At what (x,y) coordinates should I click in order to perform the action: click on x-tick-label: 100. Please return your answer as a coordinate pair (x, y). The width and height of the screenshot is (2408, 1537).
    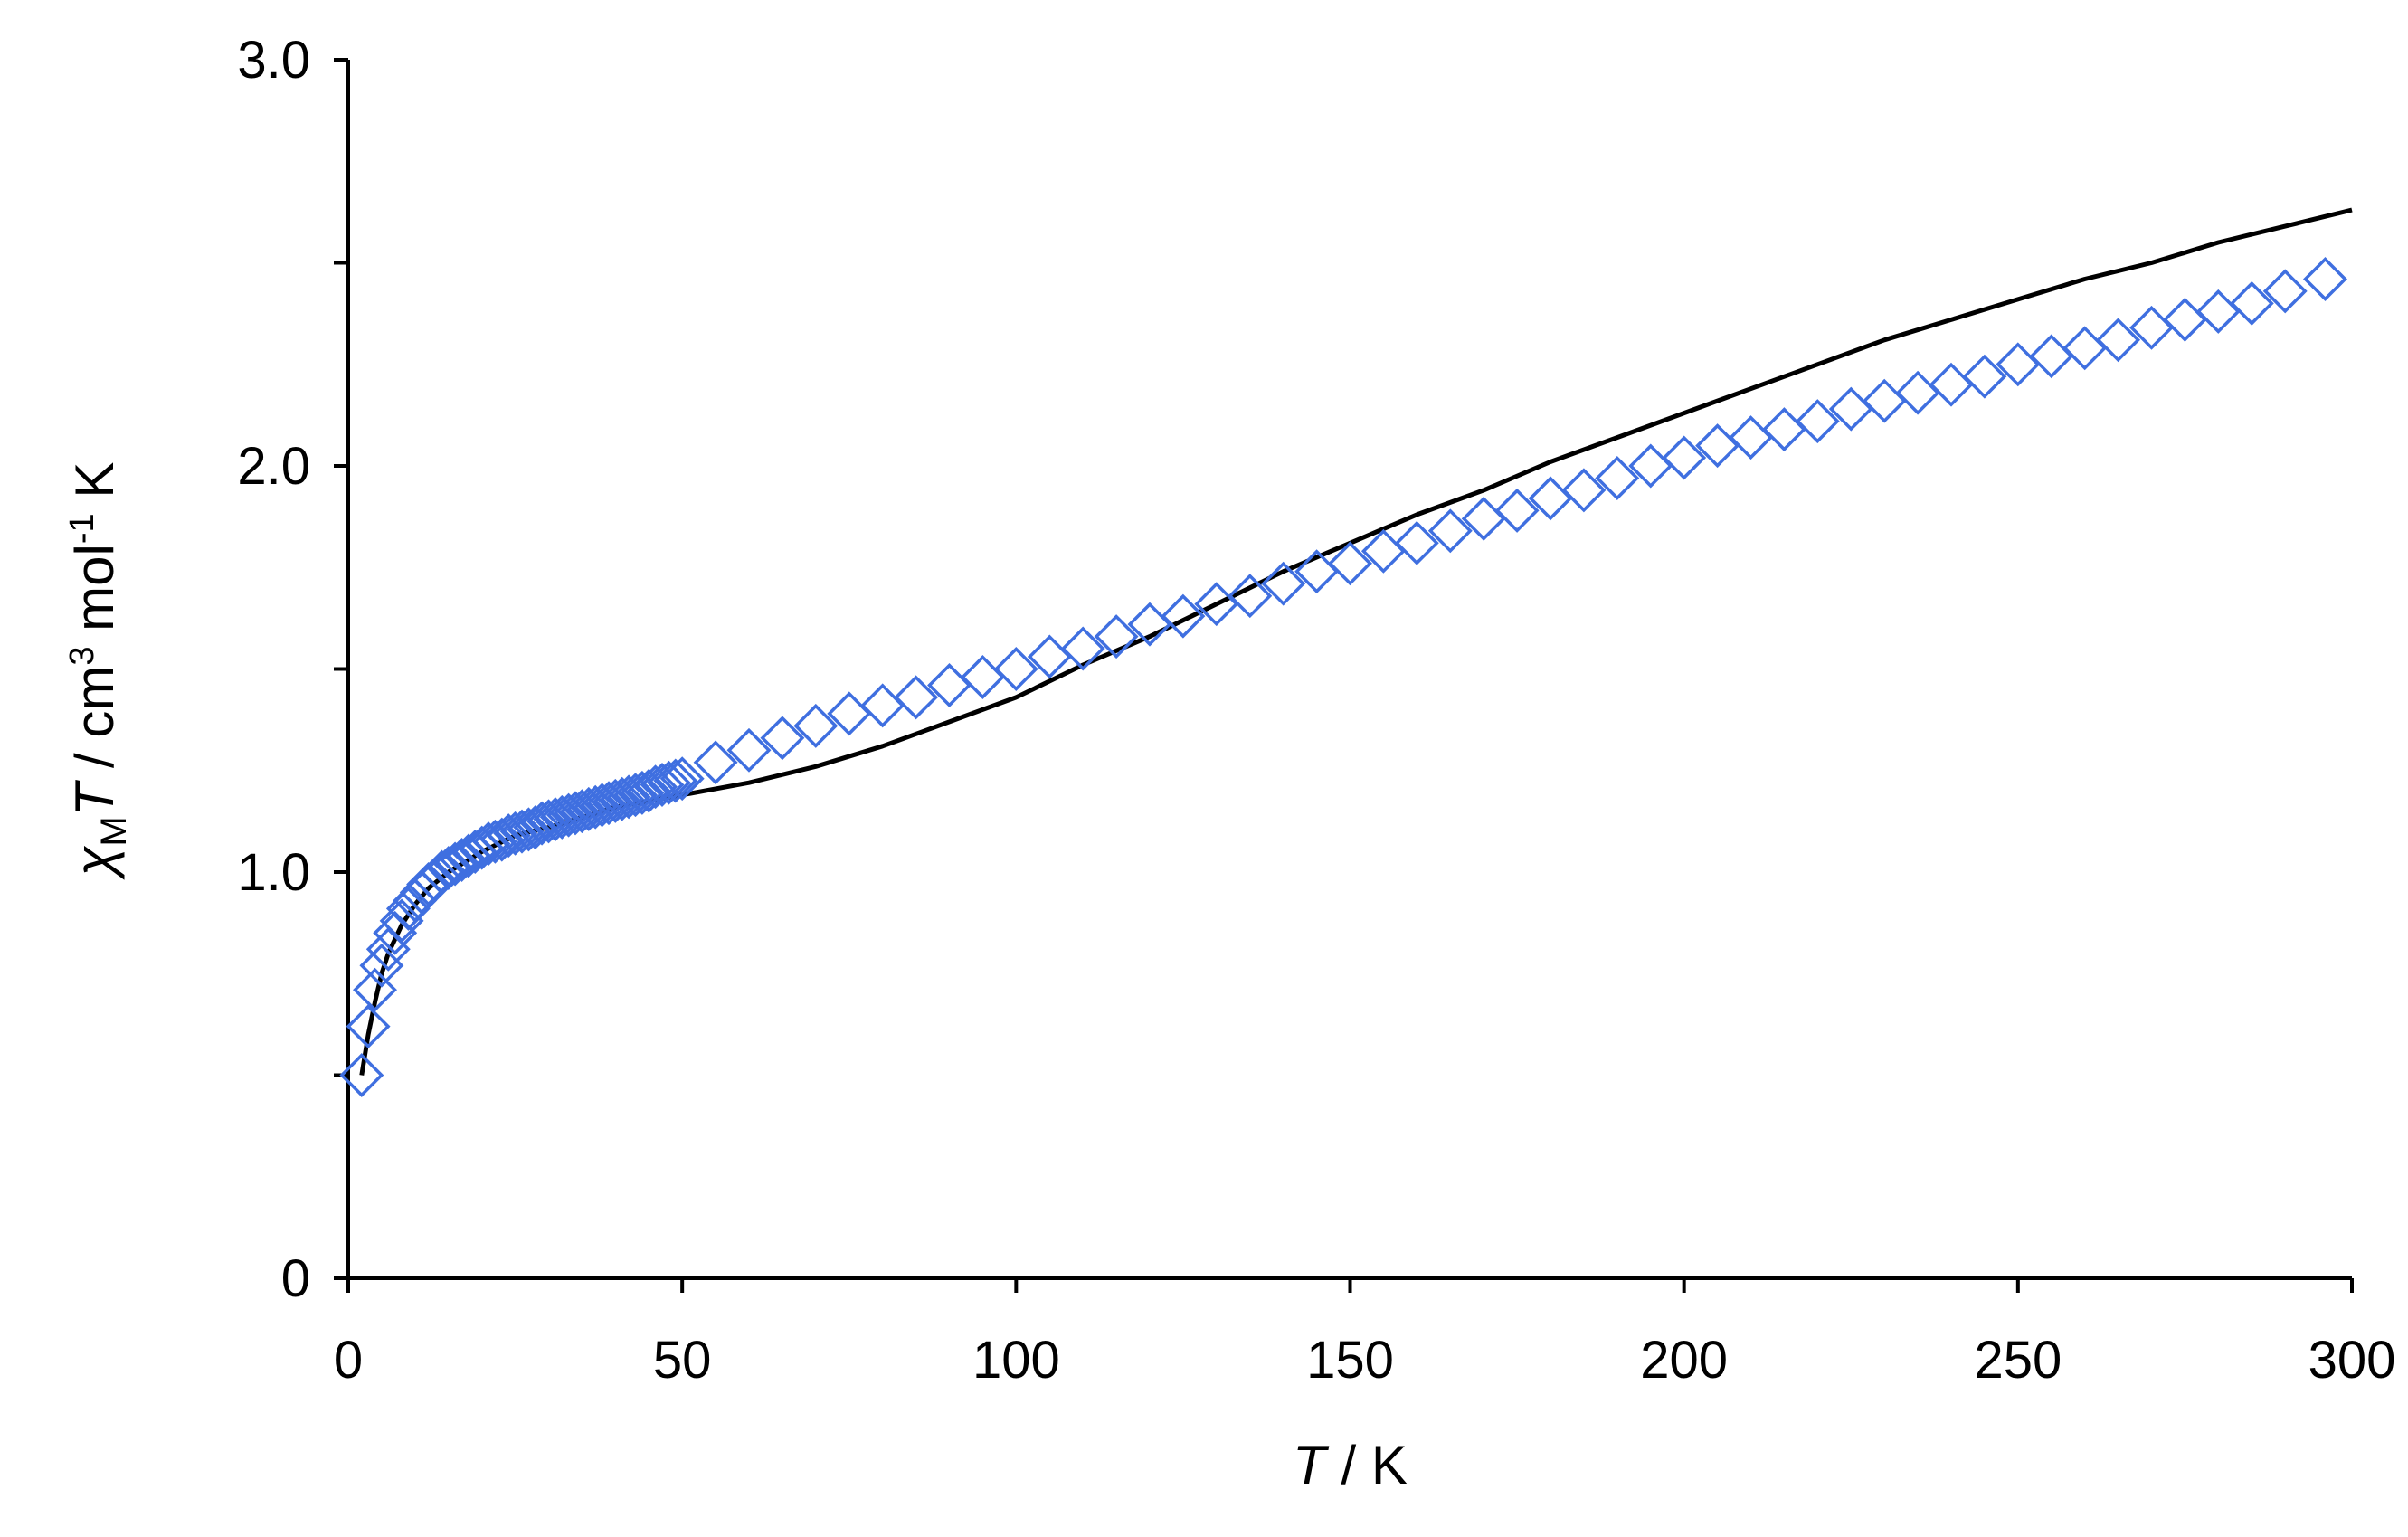
    Looking at the image, I should click on (1016, 1360).